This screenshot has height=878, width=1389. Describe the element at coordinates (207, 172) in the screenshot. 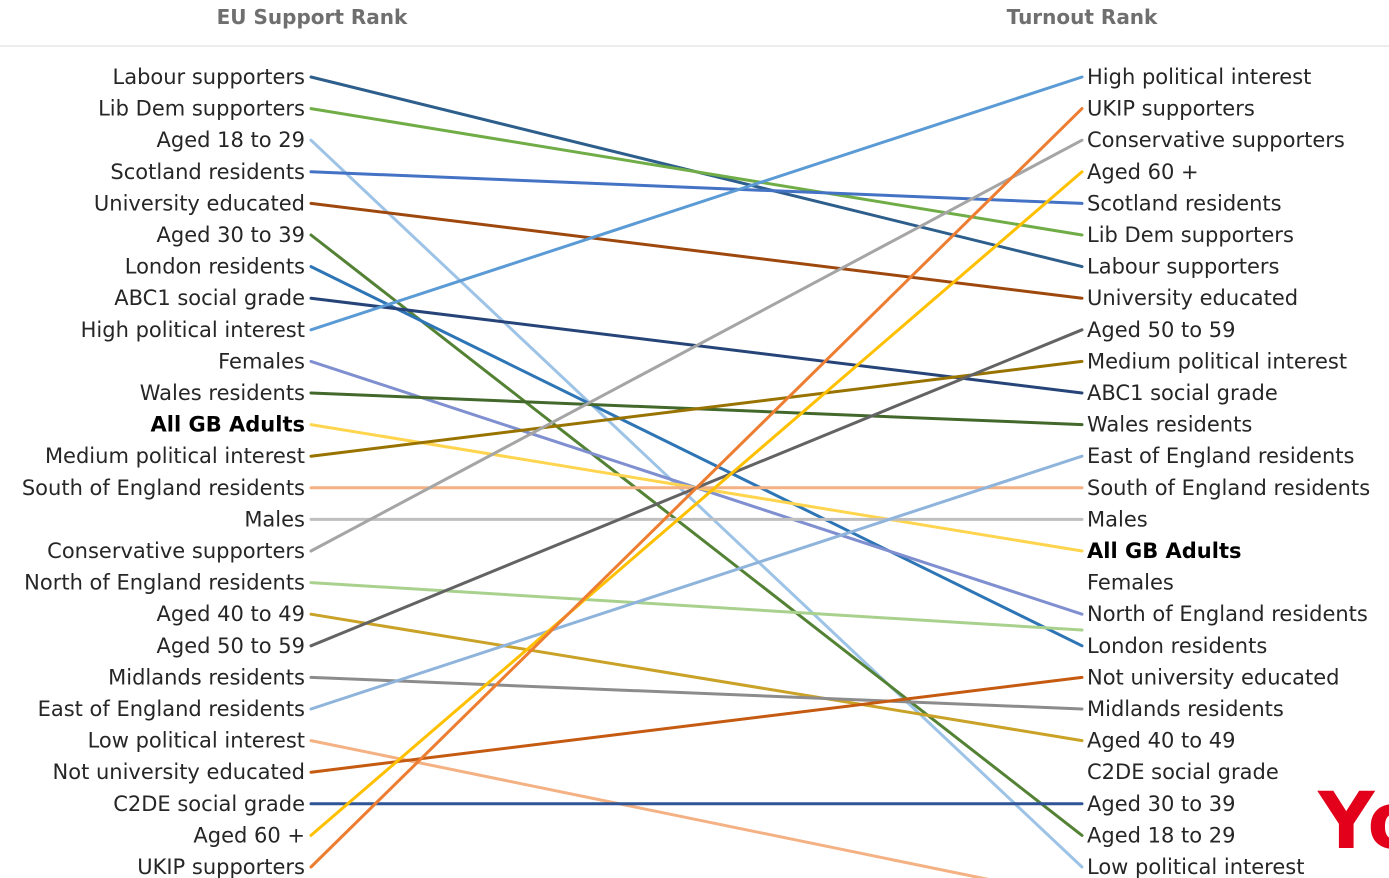

I see `left-label: Scotland residents` at that location.